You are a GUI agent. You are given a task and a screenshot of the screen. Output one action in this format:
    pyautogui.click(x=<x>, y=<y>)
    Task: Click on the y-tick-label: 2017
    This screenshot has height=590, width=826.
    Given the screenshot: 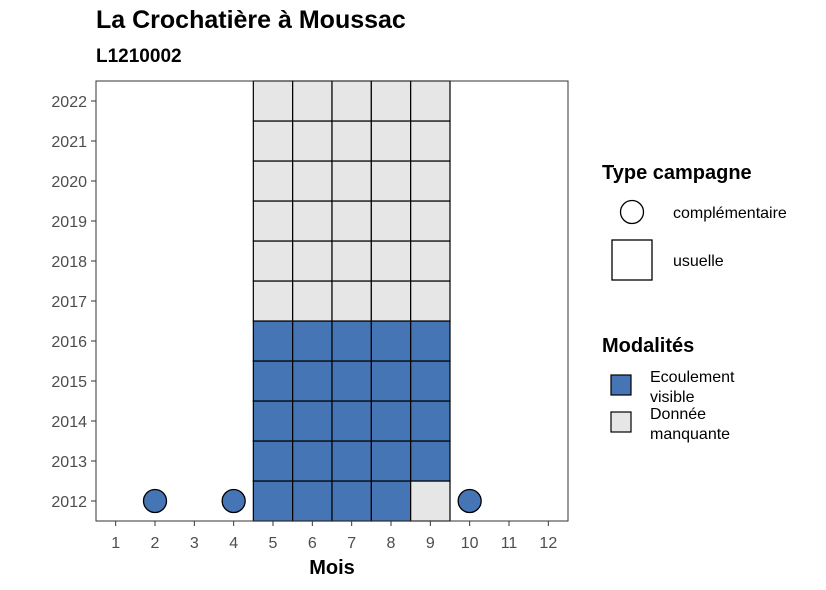 What is the action you would take?
    pyautogui.click(x=69, y=302)
    